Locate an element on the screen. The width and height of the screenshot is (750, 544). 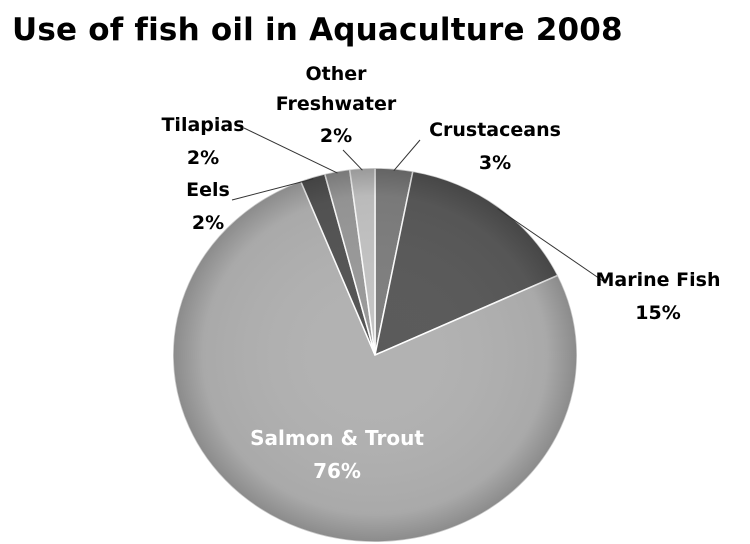
leader-eels is located at coordinates (272, 189).